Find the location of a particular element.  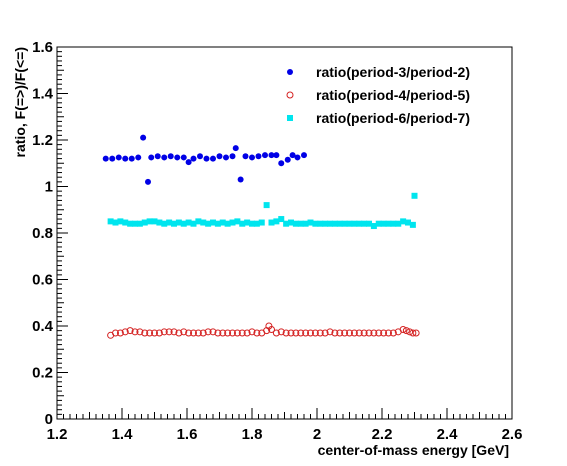

legend-item: ratio(period-4/period-5) is located at coordinates (378, 95).